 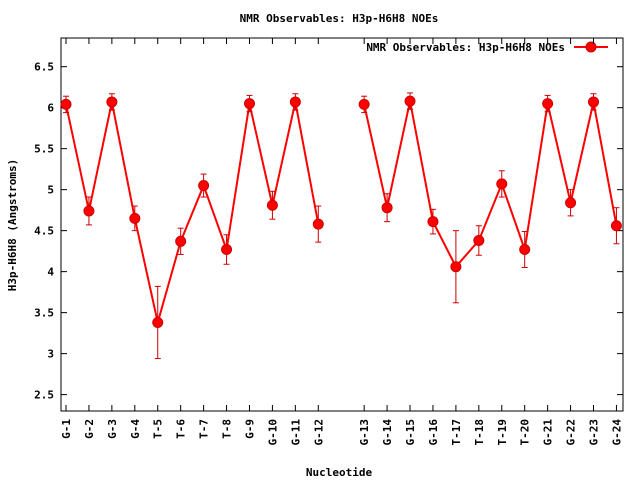 What do you see at coordinates (571, 432) in the screenshot?
I see `x-tick-label: G-22` at bounding box center [571, 432].